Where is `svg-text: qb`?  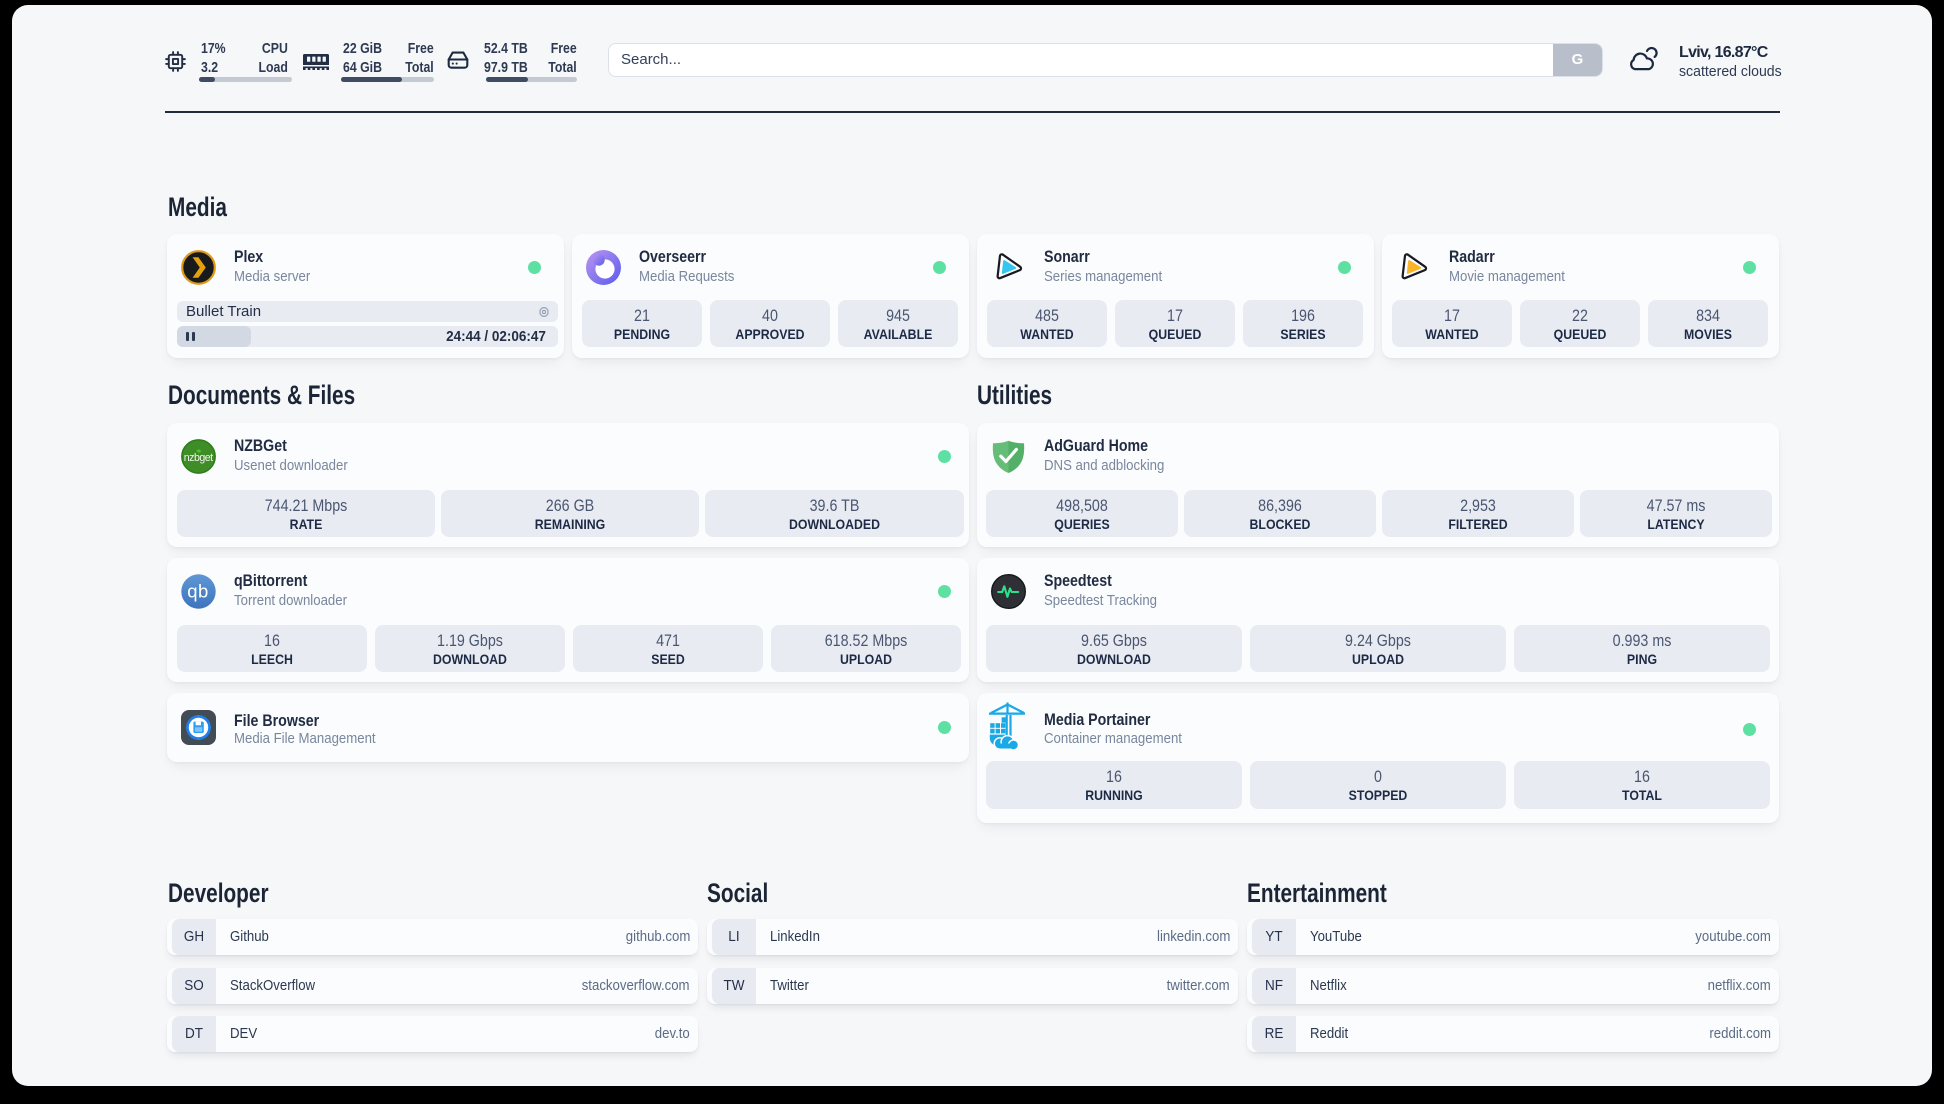 svg-text: qb is located at coordinates (197, 591).